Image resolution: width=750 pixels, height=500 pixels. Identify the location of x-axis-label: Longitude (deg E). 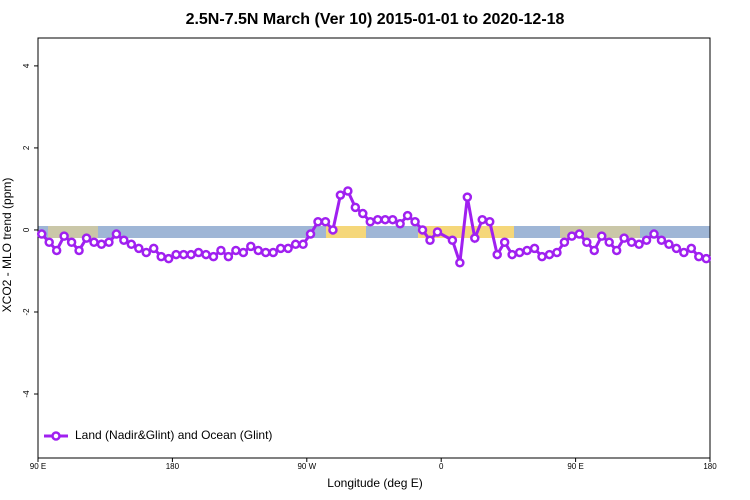
(374, 483).